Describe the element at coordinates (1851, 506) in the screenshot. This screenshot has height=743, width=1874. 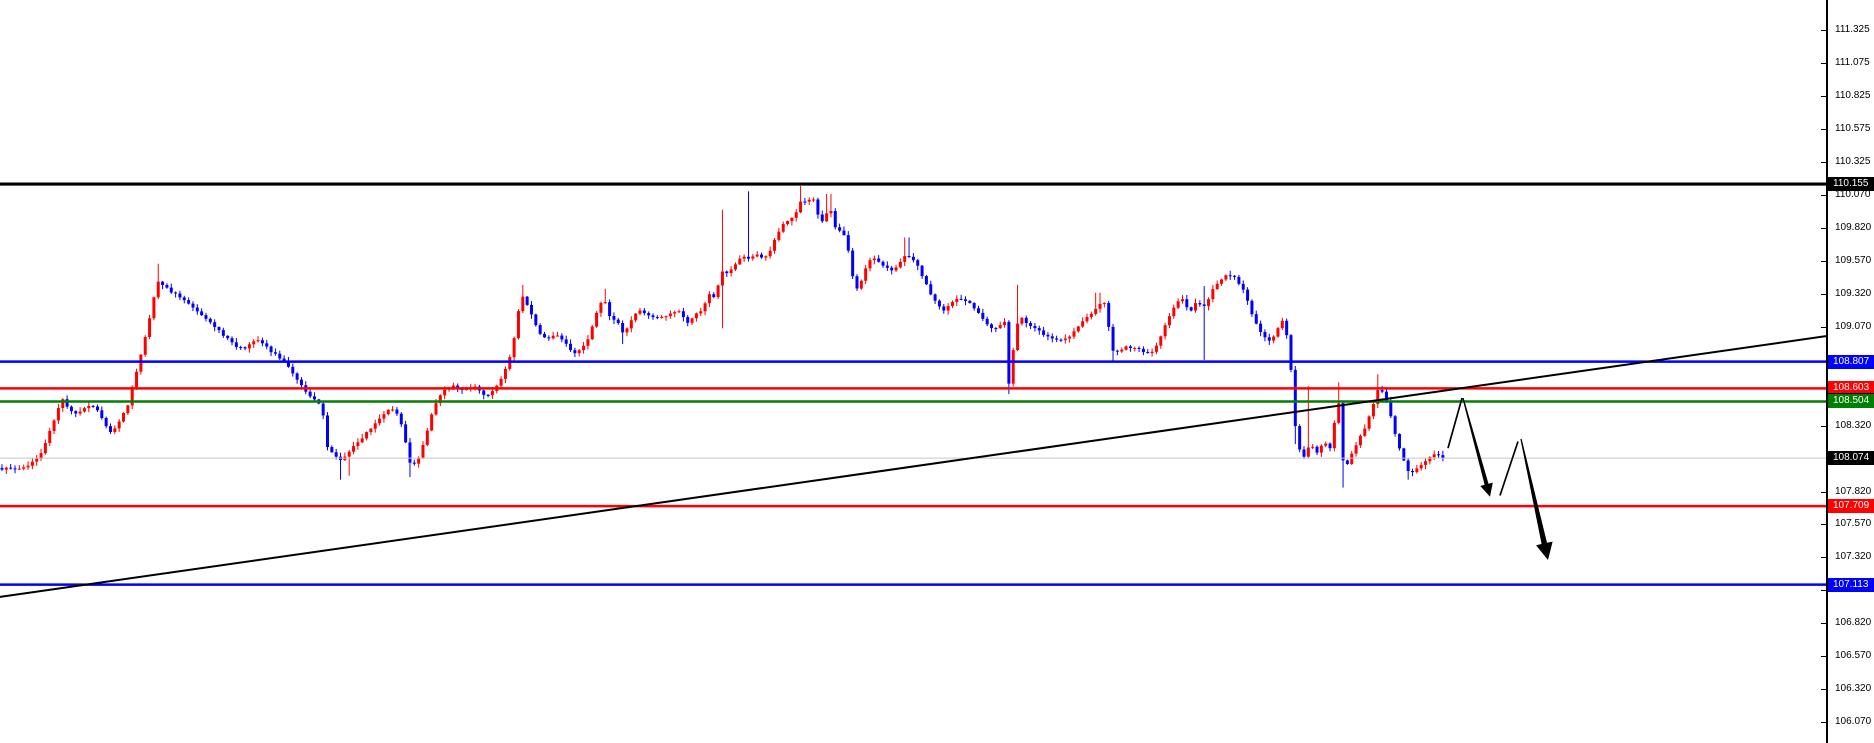
I see `price-level-label: 107.709` at that location.